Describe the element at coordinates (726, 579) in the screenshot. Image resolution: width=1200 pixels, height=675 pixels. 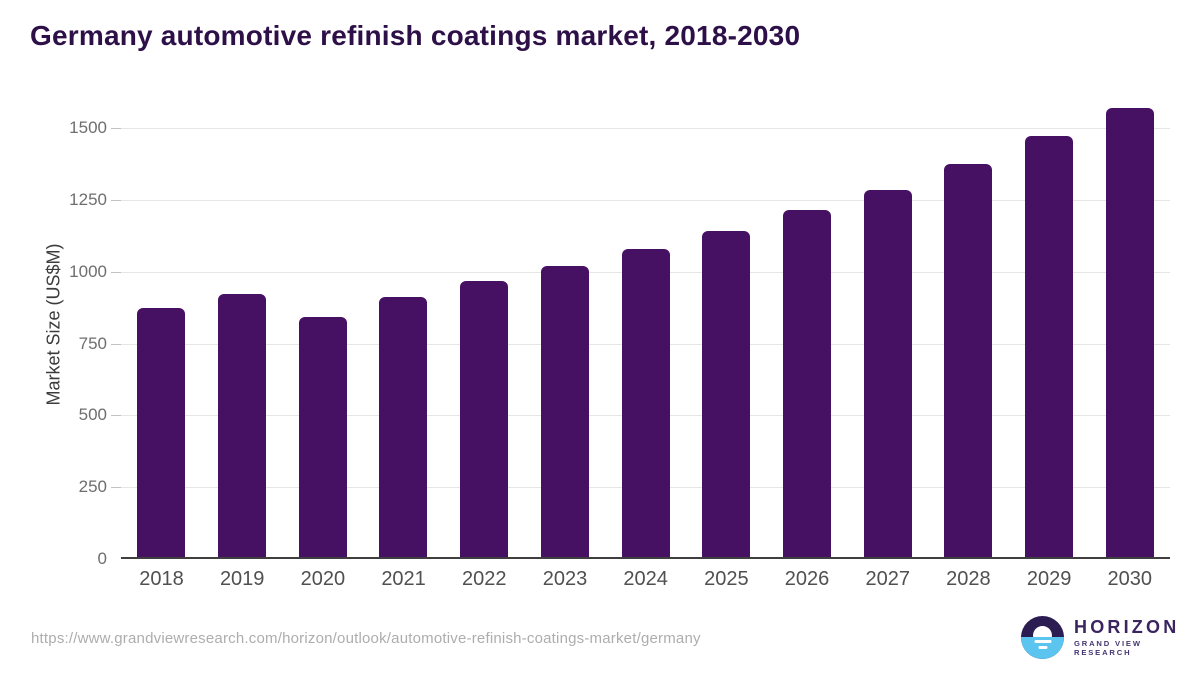
I see `x-tick-label-2025: 2025` at that location.